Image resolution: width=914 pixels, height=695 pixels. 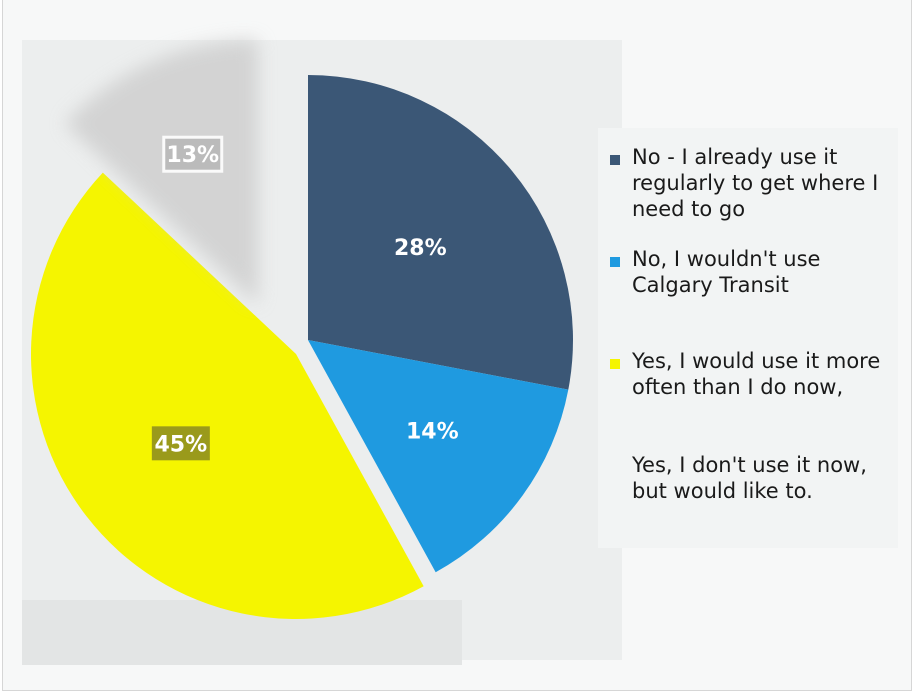 What do you see at coordinates (438, 456) in the screenshot?
I see `pie-slice-no-wouldnt-use` at bounding box center [438, 456].